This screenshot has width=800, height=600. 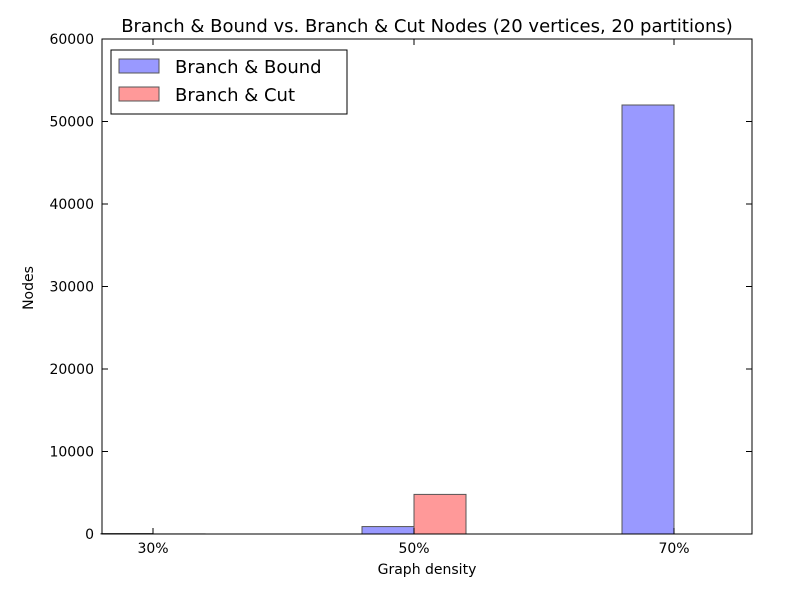 I want to click on x-tick-label-2: 70%, so click(x=673, y=549).